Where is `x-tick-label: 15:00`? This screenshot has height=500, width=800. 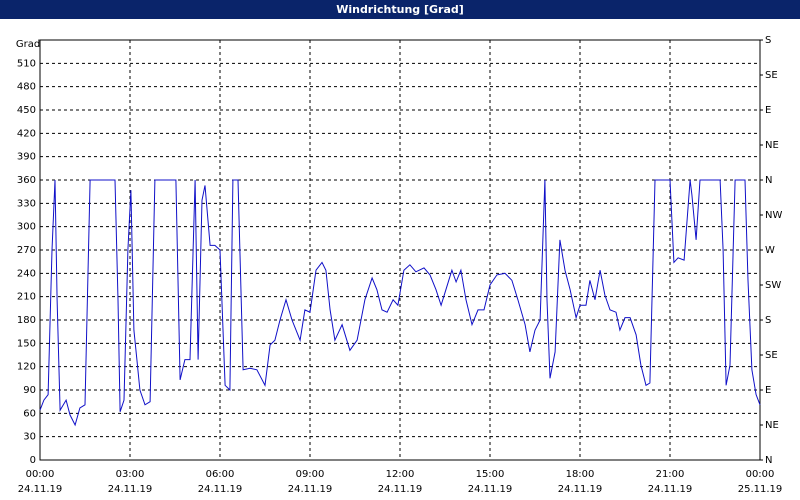 x-tick-label: 15:00 is located at coordinates (490, 474).